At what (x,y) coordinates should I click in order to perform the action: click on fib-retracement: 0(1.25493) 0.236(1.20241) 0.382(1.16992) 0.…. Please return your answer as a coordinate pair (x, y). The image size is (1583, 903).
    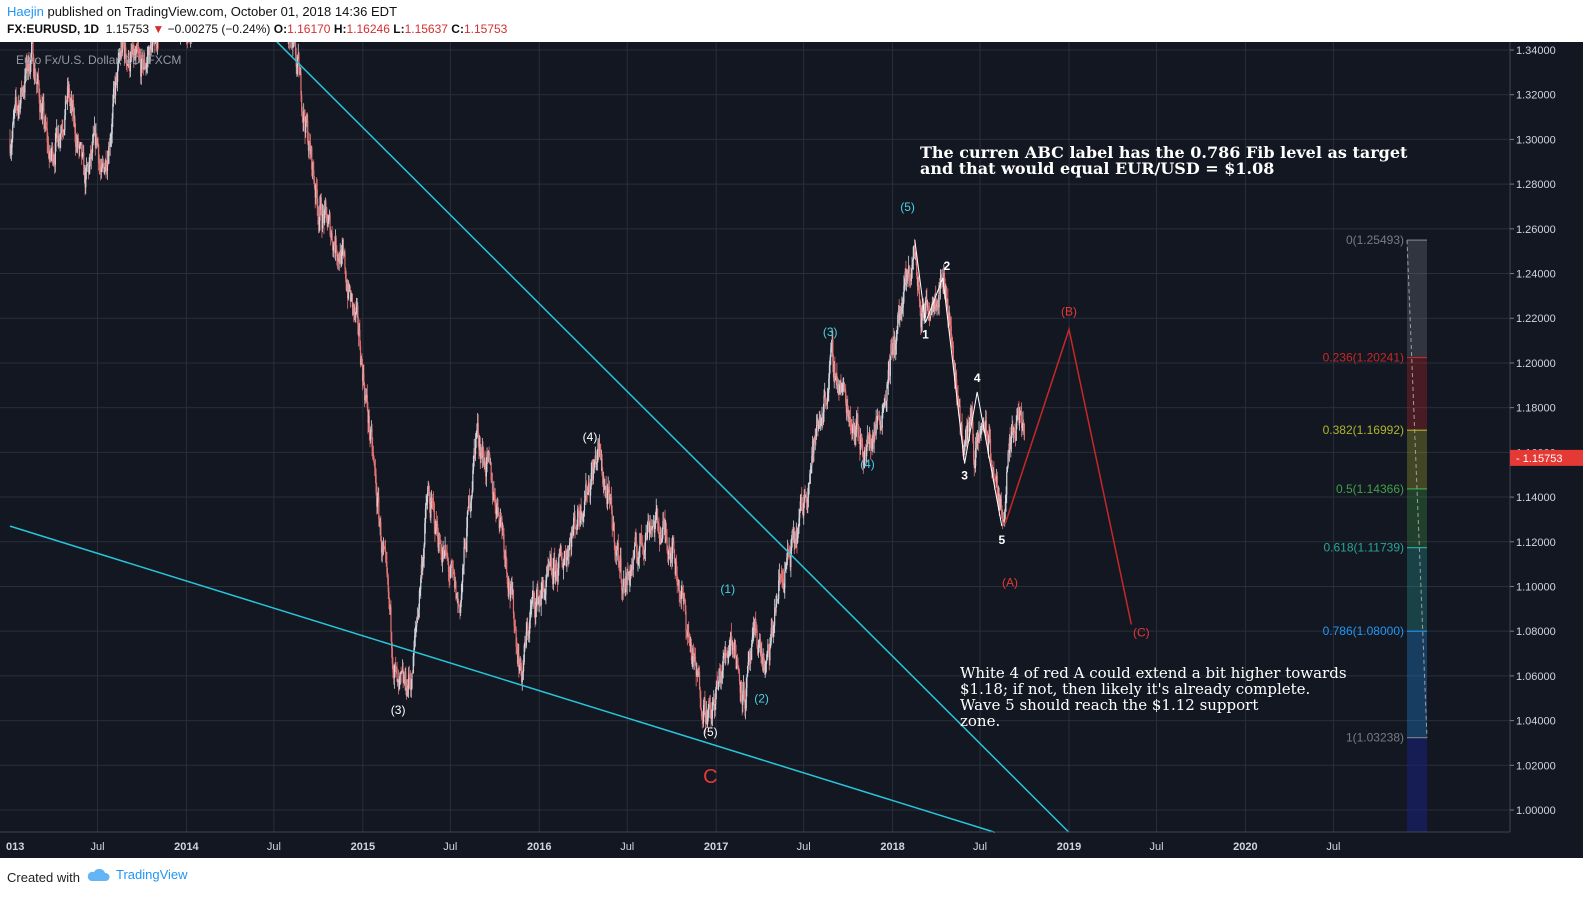
    Looking at the image, I should click on (1375, 532).